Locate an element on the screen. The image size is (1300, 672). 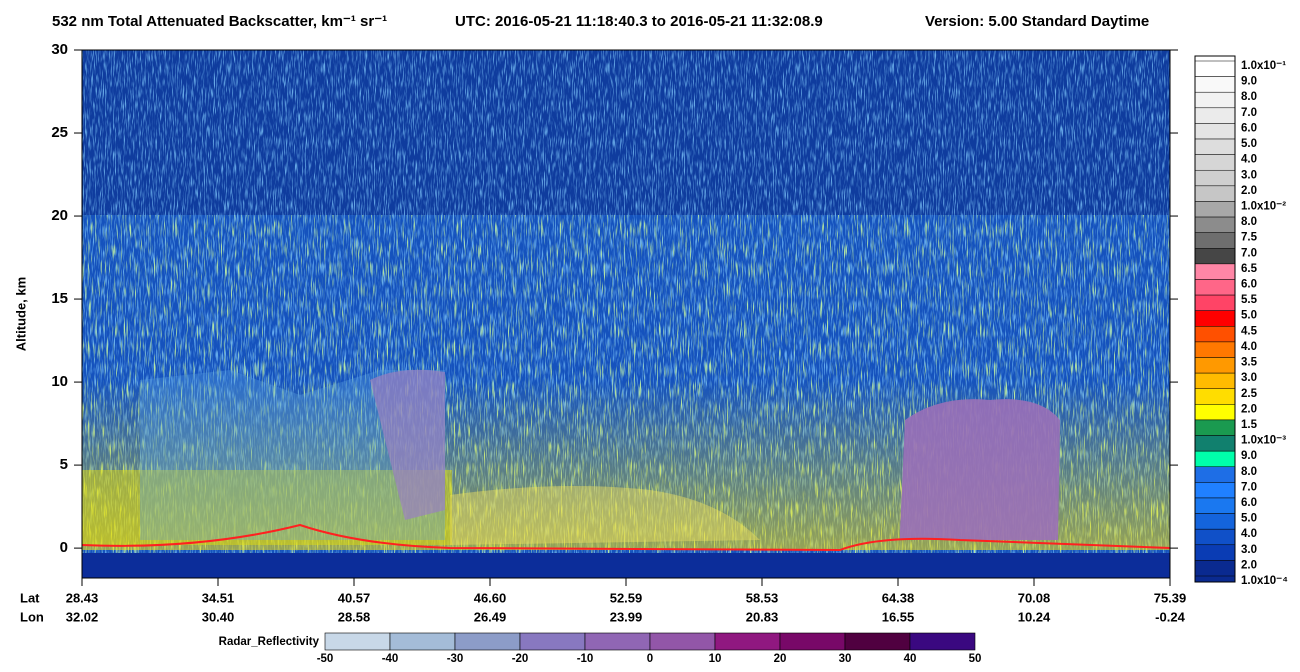
radar-tick-label: 40 is located at coordinates (910, 659).